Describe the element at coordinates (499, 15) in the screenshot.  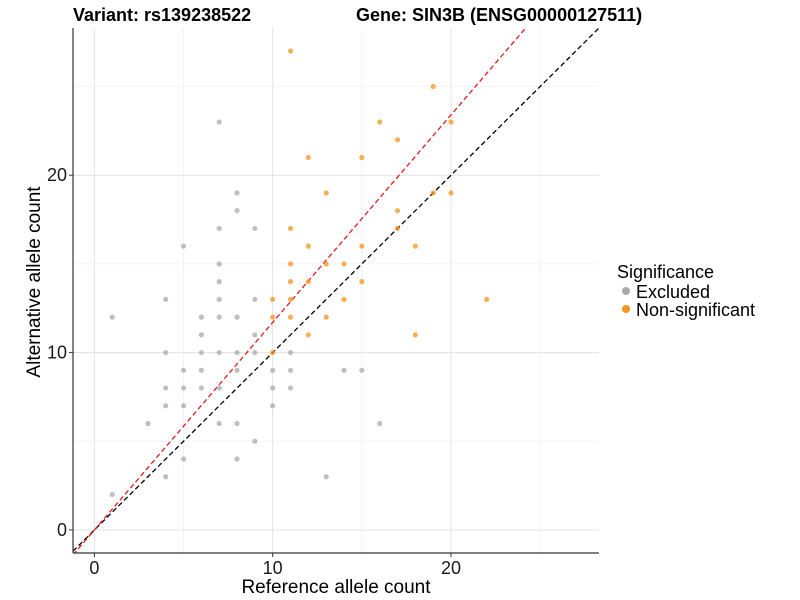
I see `chart-title-gene: Gene: SIN3B (ENSG00000127511)` at that location.